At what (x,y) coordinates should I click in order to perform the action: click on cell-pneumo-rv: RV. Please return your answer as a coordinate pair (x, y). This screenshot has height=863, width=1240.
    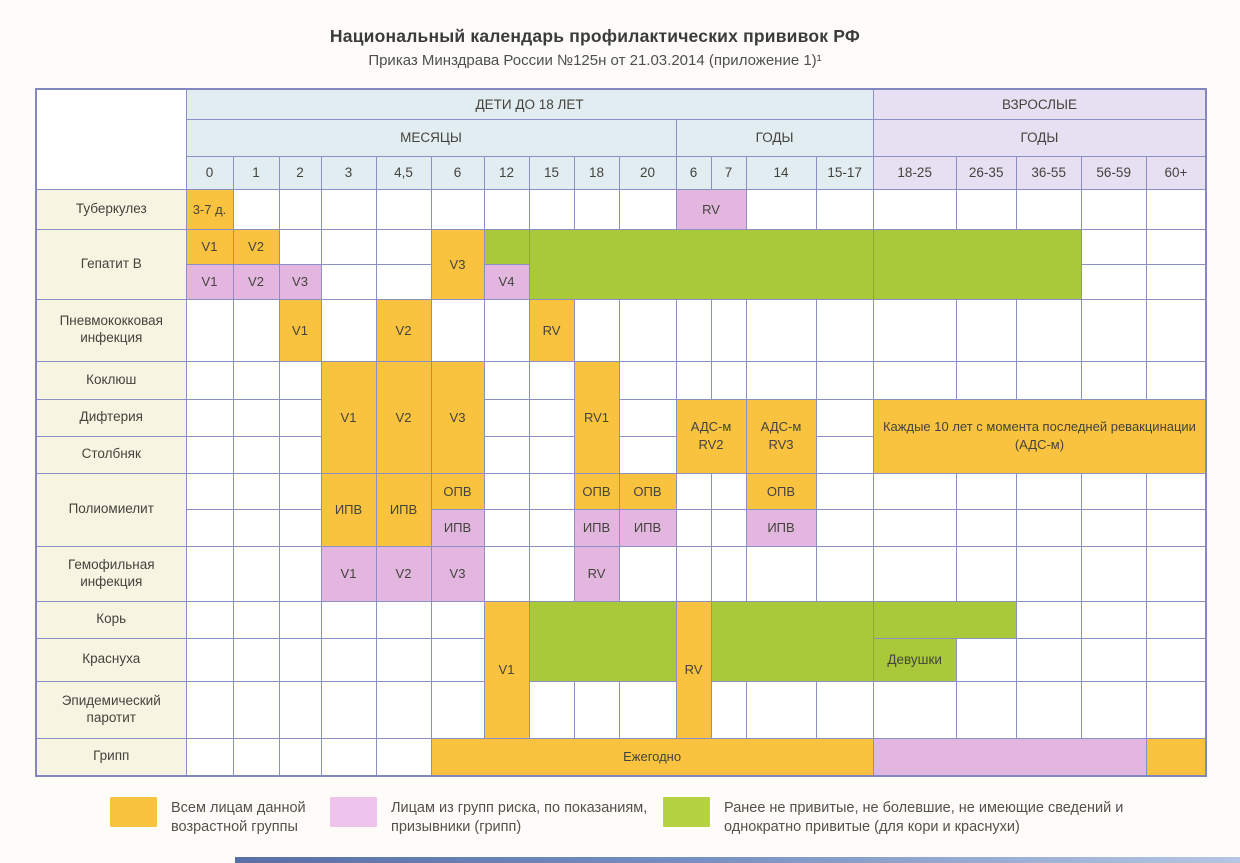
    Looking at the image, I should click on (551, 330).